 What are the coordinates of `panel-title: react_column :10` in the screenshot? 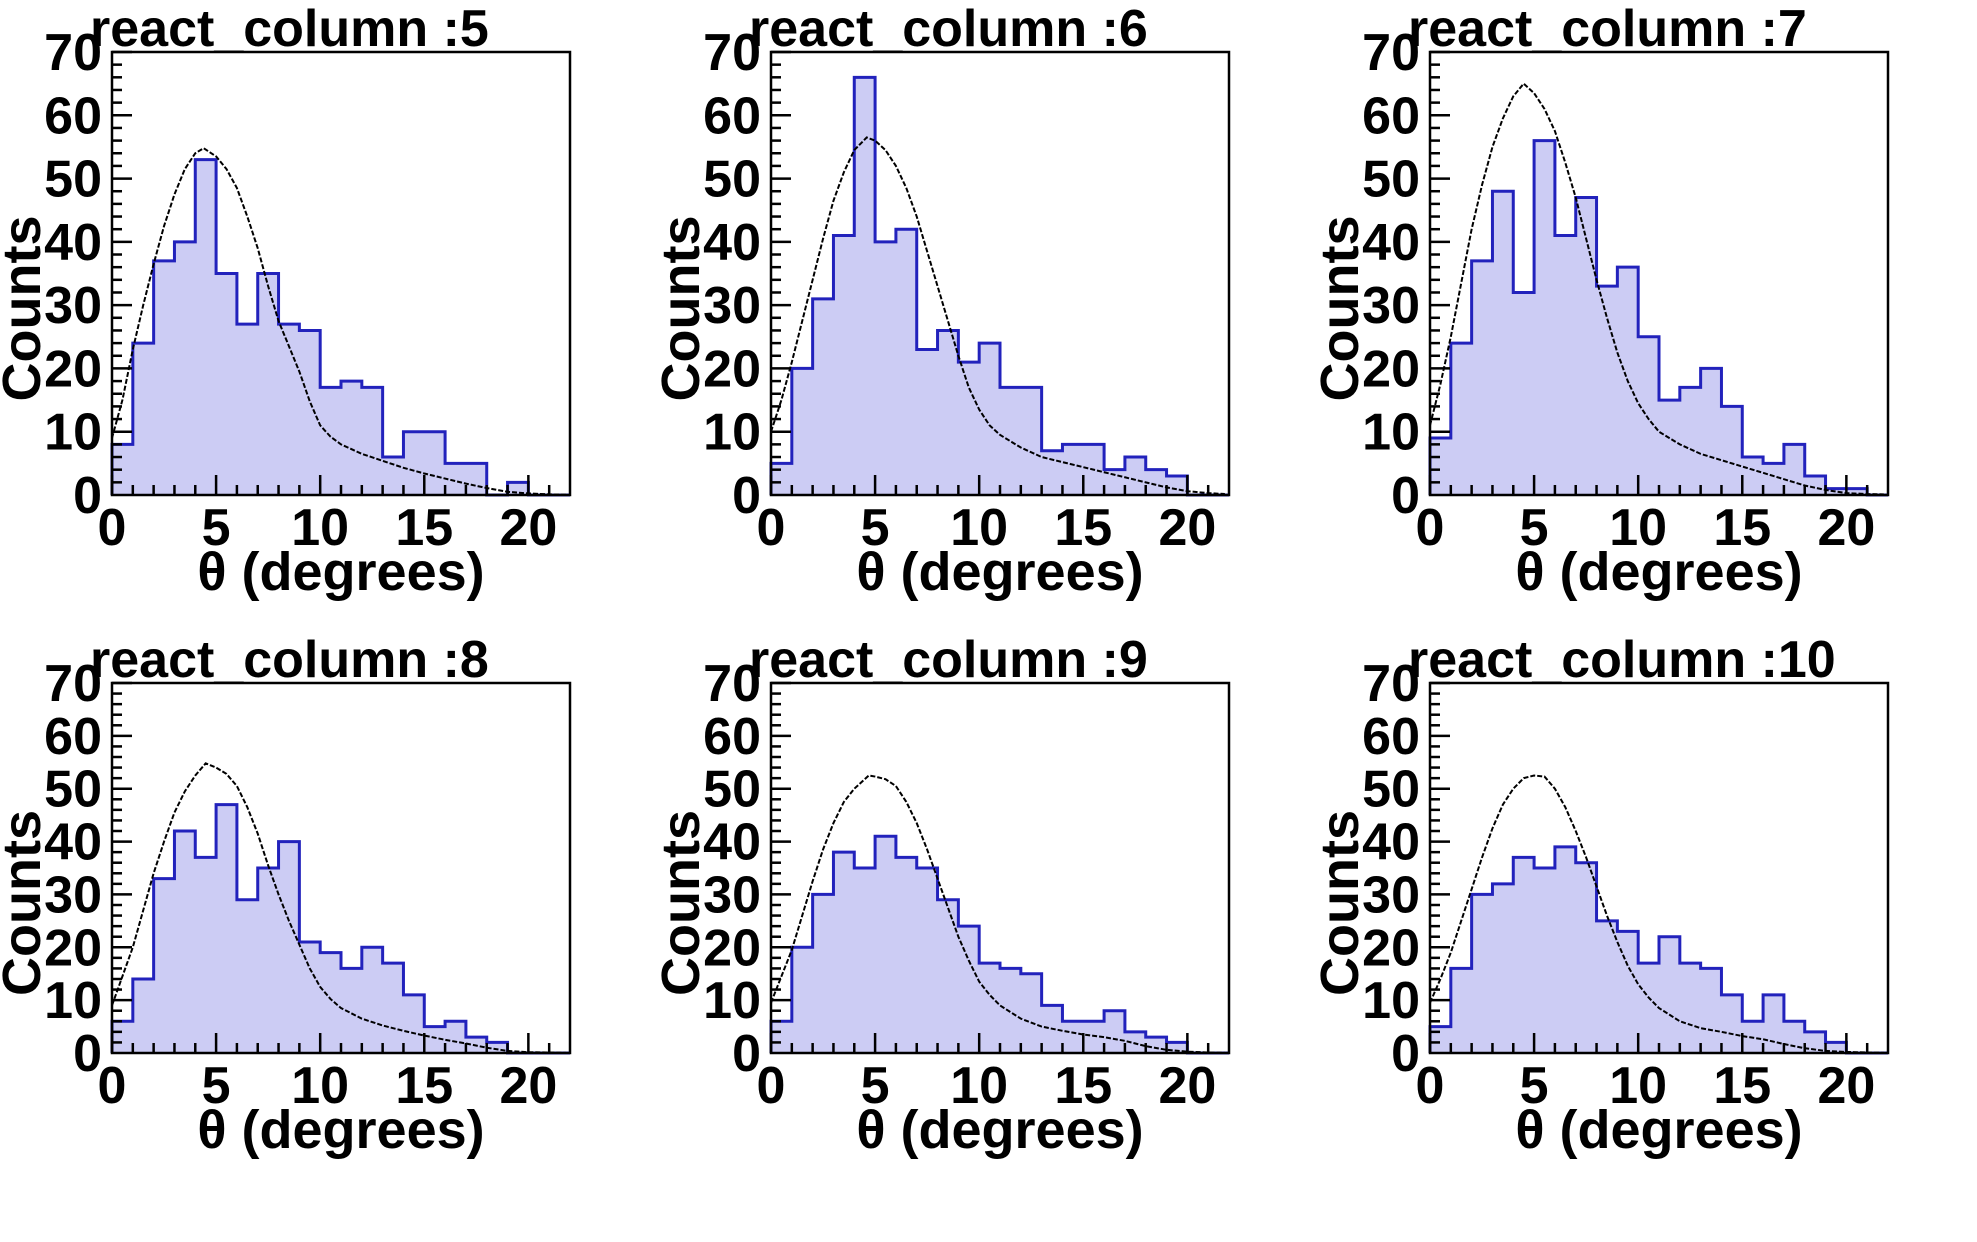 It's located at (1622, 660).